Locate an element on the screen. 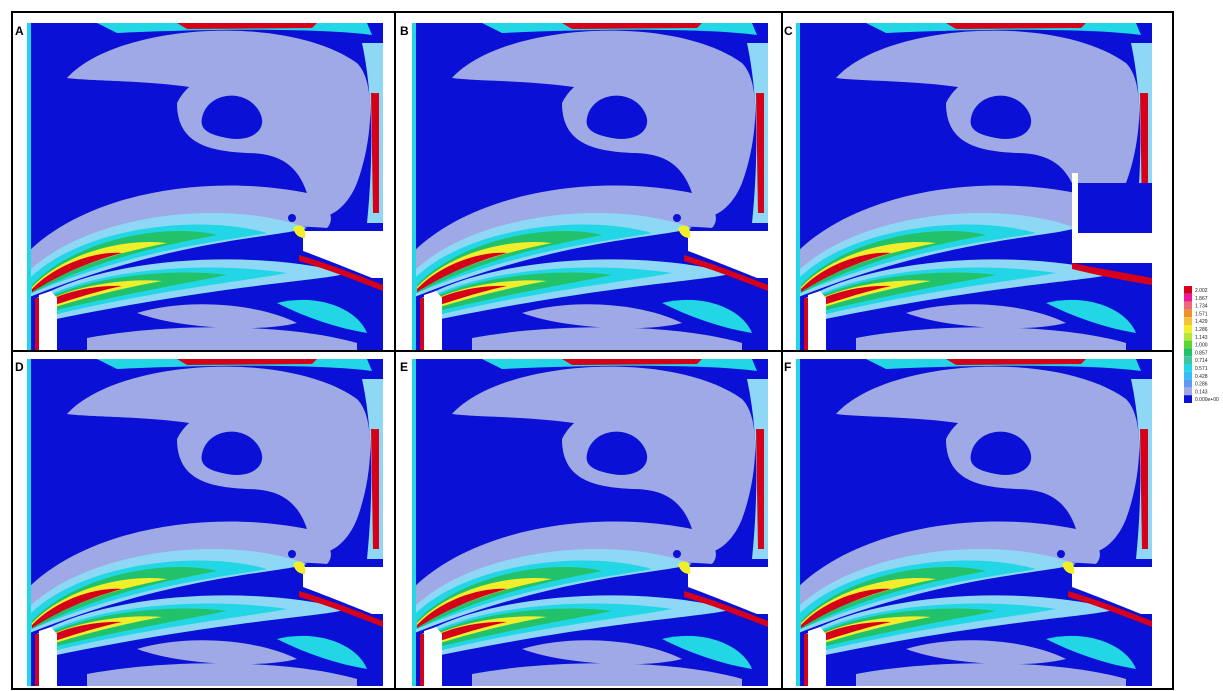 The width and height of the screenshot is (1223, 691). legend-value: 0.000e+00 is located at coordinates (1207, 400).